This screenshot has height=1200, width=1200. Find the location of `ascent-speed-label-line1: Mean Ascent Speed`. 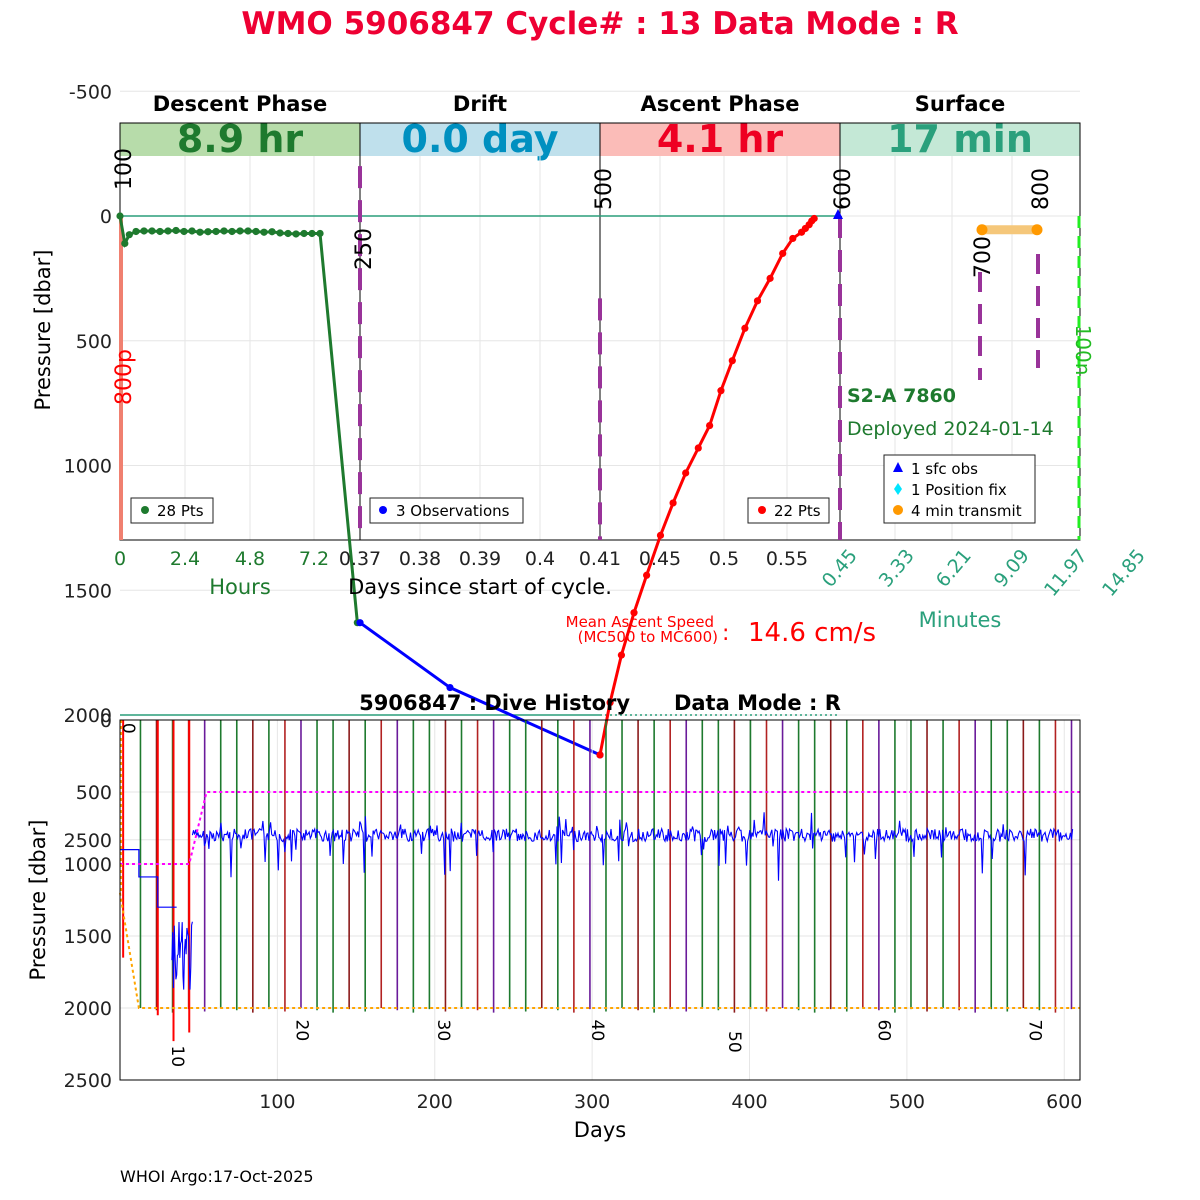

ascent-speed-label-line1: Mean Ascent Speed is located at coordinates (640, 622).